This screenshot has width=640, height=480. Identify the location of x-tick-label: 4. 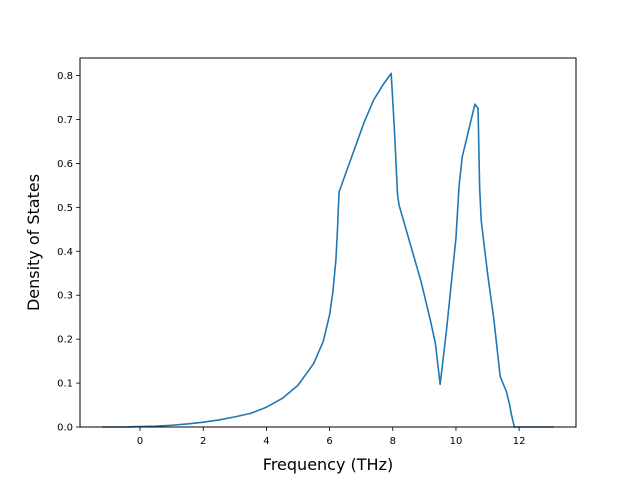
(266, 441).